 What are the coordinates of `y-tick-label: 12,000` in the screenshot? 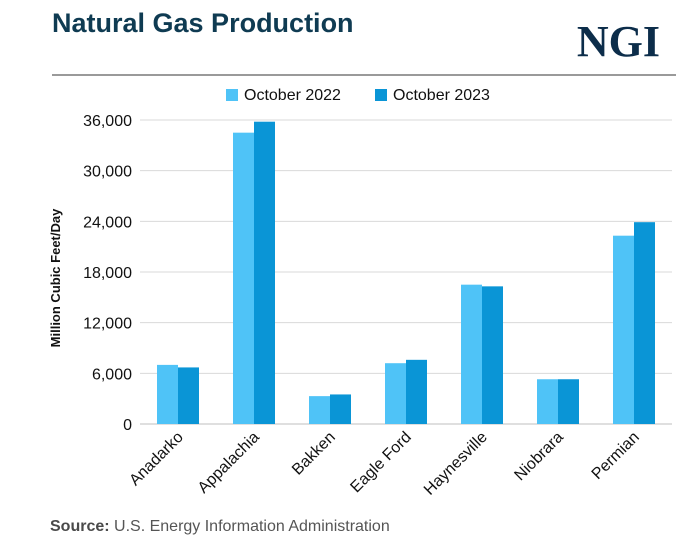 It's located at (107, 324).